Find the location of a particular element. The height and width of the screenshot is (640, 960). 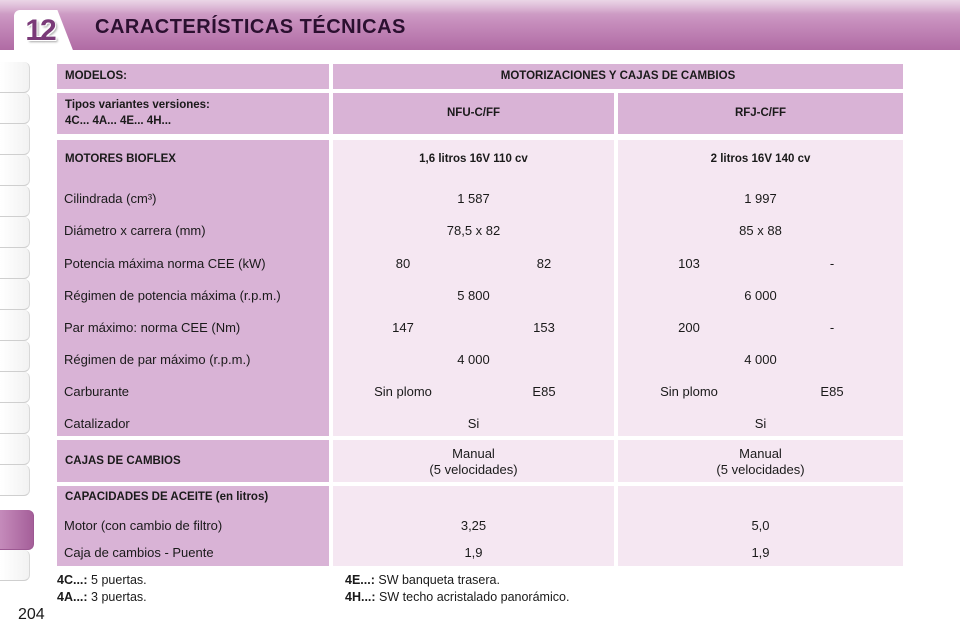

row-col1-value-a: 147 is located at coordinates (403, 327).